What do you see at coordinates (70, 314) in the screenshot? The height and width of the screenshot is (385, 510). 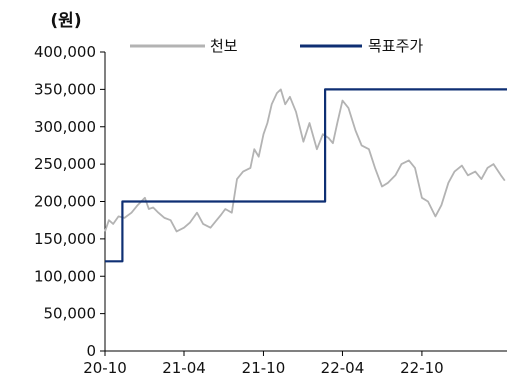 I see `y-tick-label: 50,000` at bounding box center [70, 314].